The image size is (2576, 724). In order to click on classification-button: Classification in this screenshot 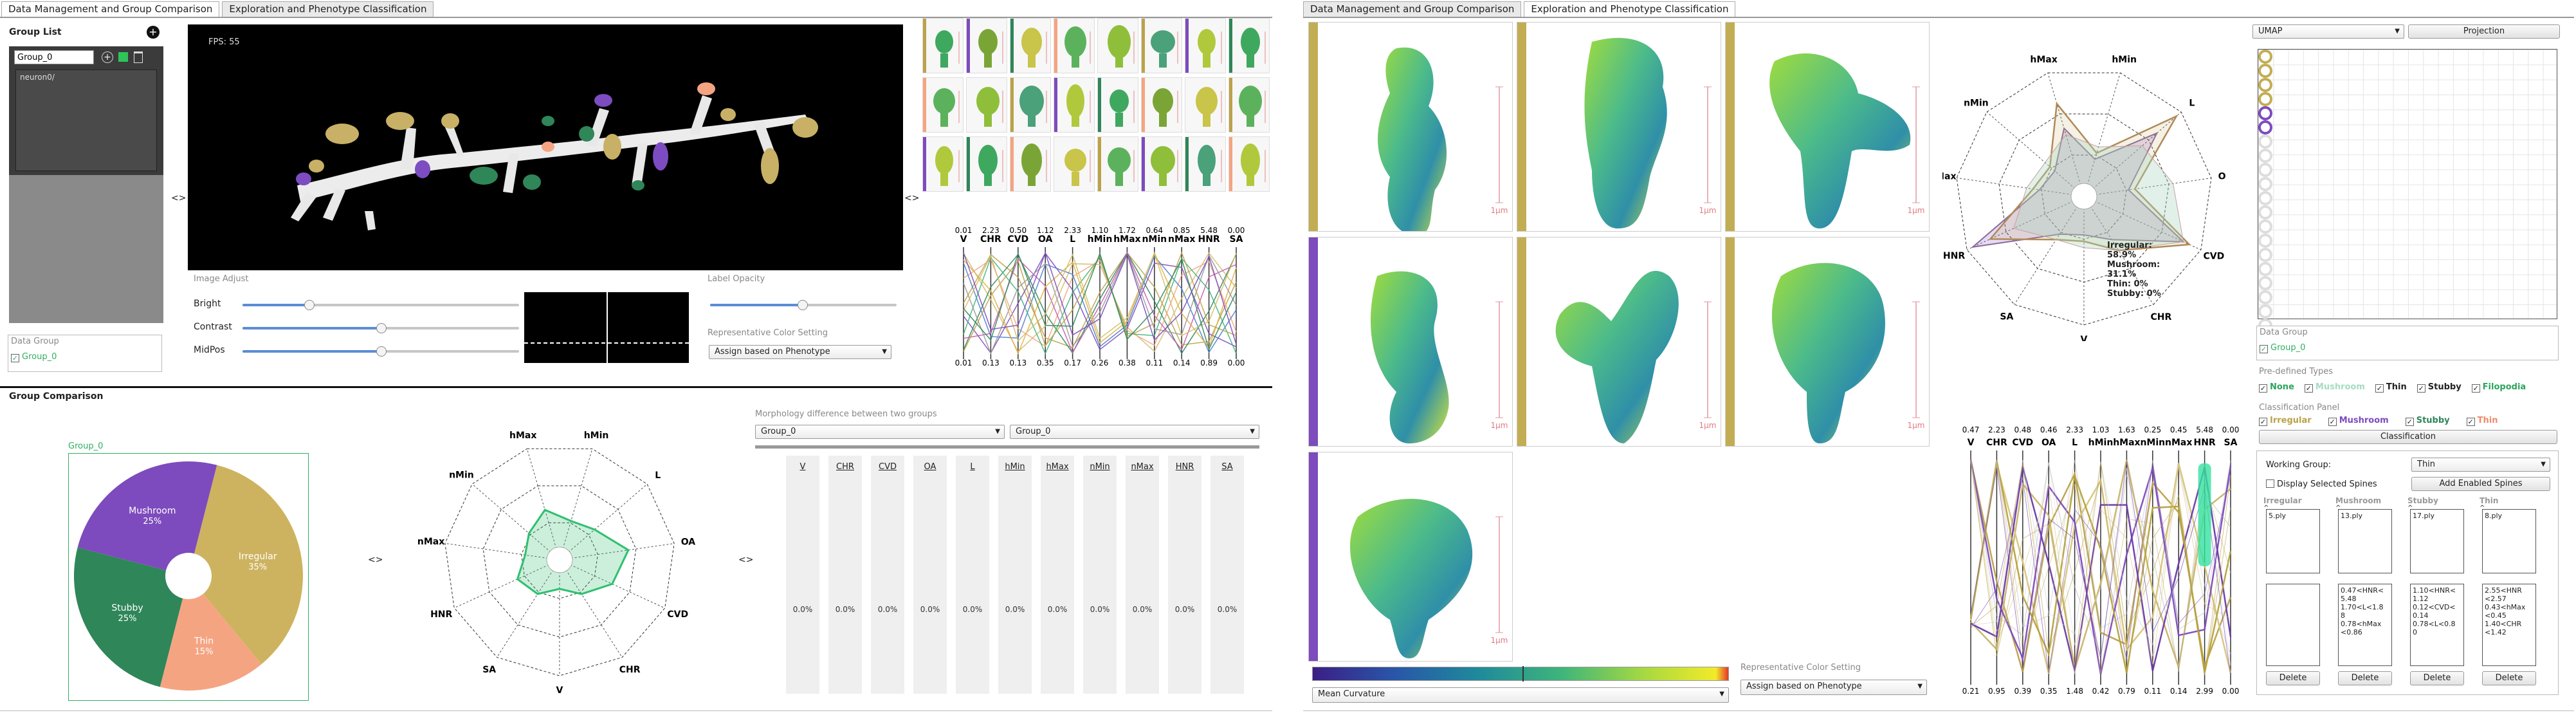, I will do `click(2408, 437)`.